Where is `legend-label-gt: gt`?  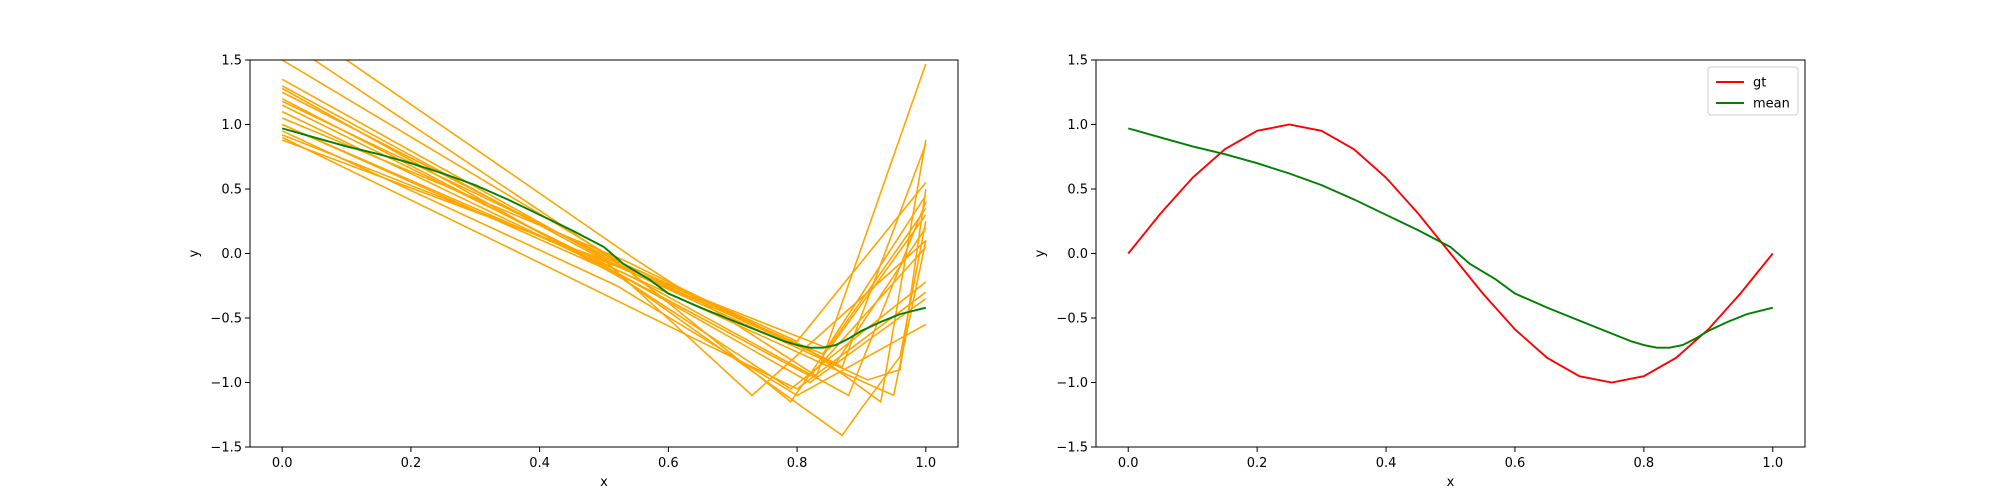 legend-label-gt: gt is located at coordinates (1759, 83).